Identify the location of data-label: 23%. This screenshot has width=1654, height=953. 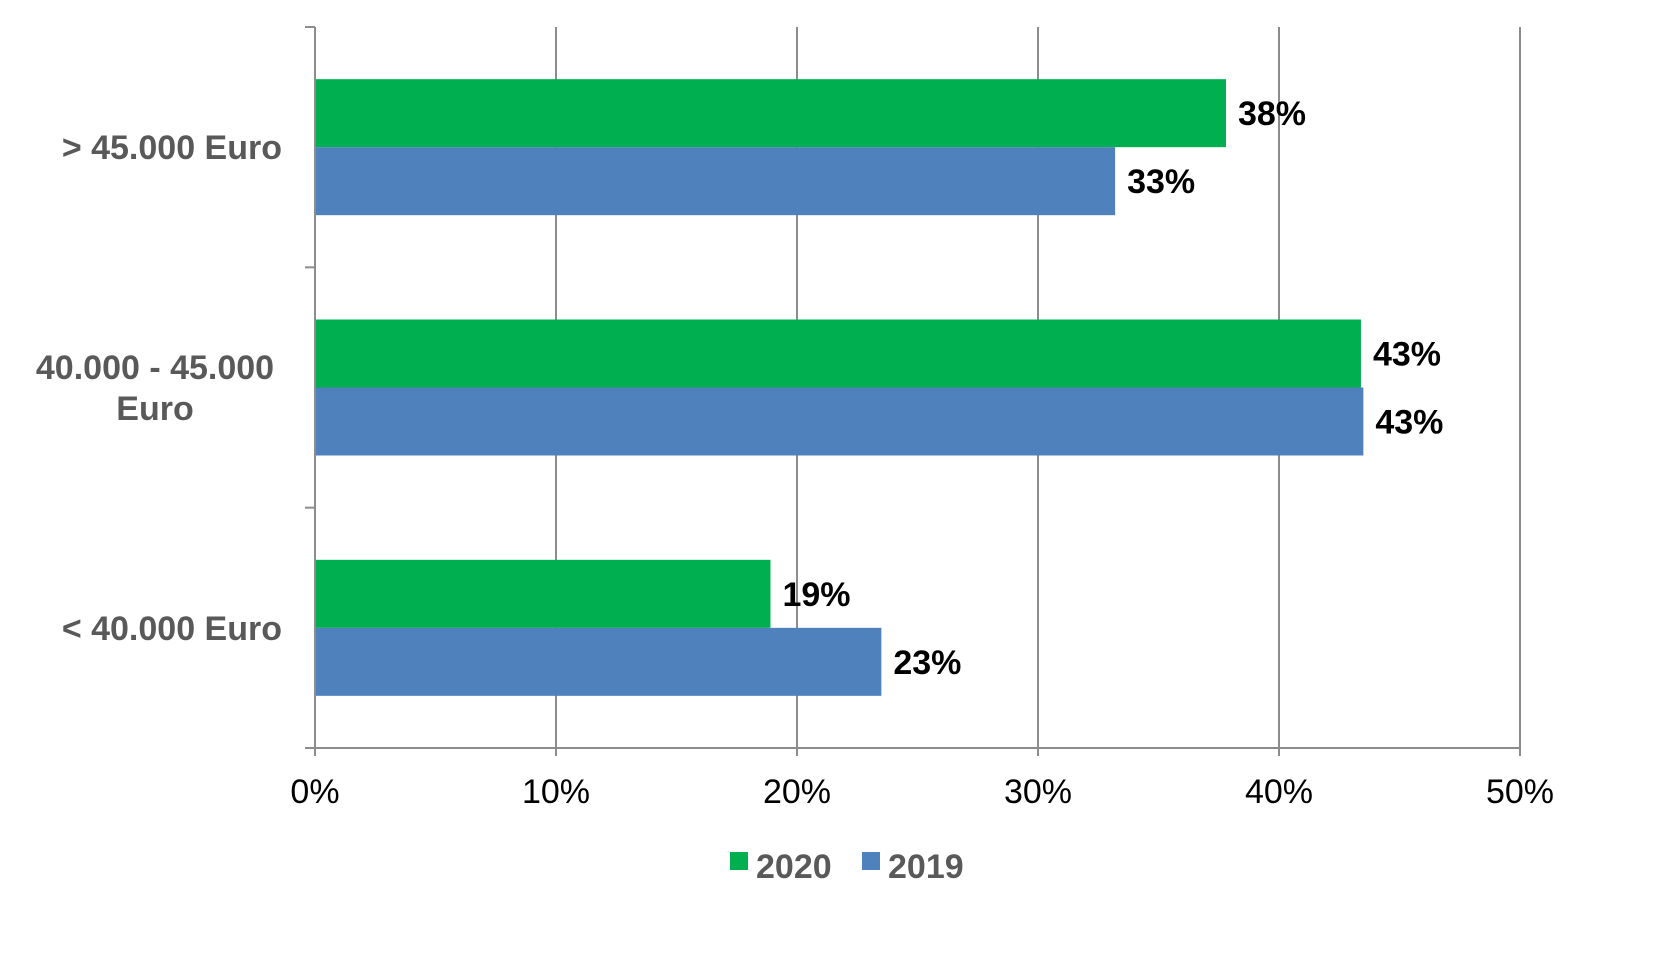
(927, 663).